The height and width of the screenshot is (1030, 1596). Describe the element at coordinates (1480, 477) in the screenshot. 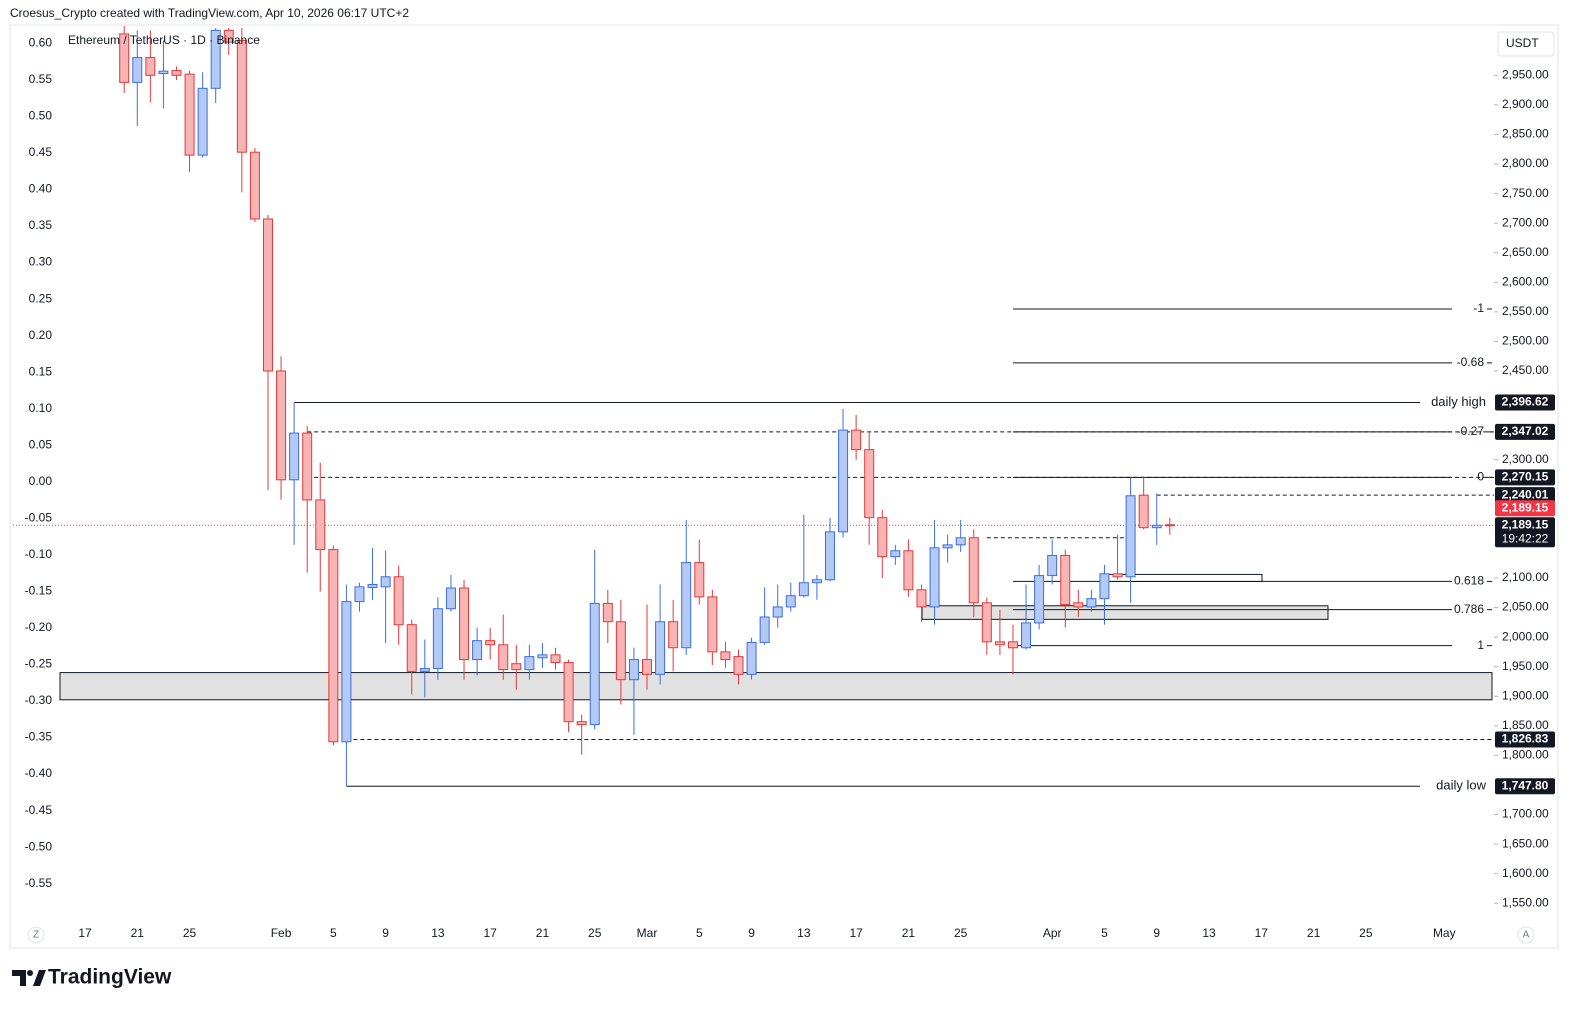

I see `fib-label: 0` at that location.